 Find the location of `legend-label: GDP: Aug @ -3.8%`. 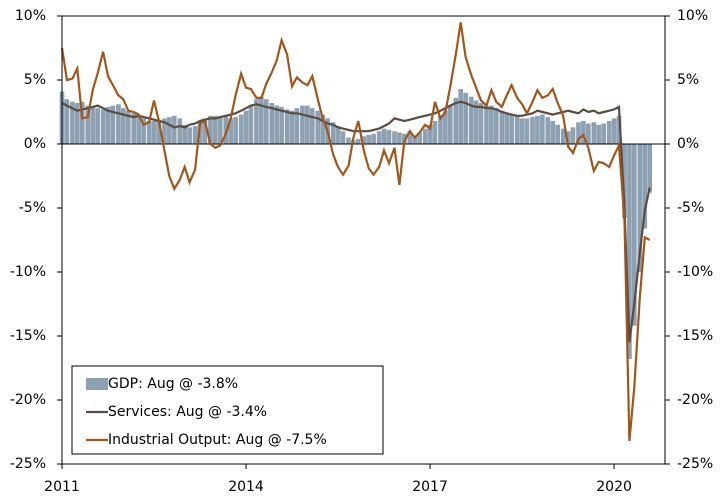

legend-label: GDP: Aug @ -3.8% is located at coordinates (173, 384).